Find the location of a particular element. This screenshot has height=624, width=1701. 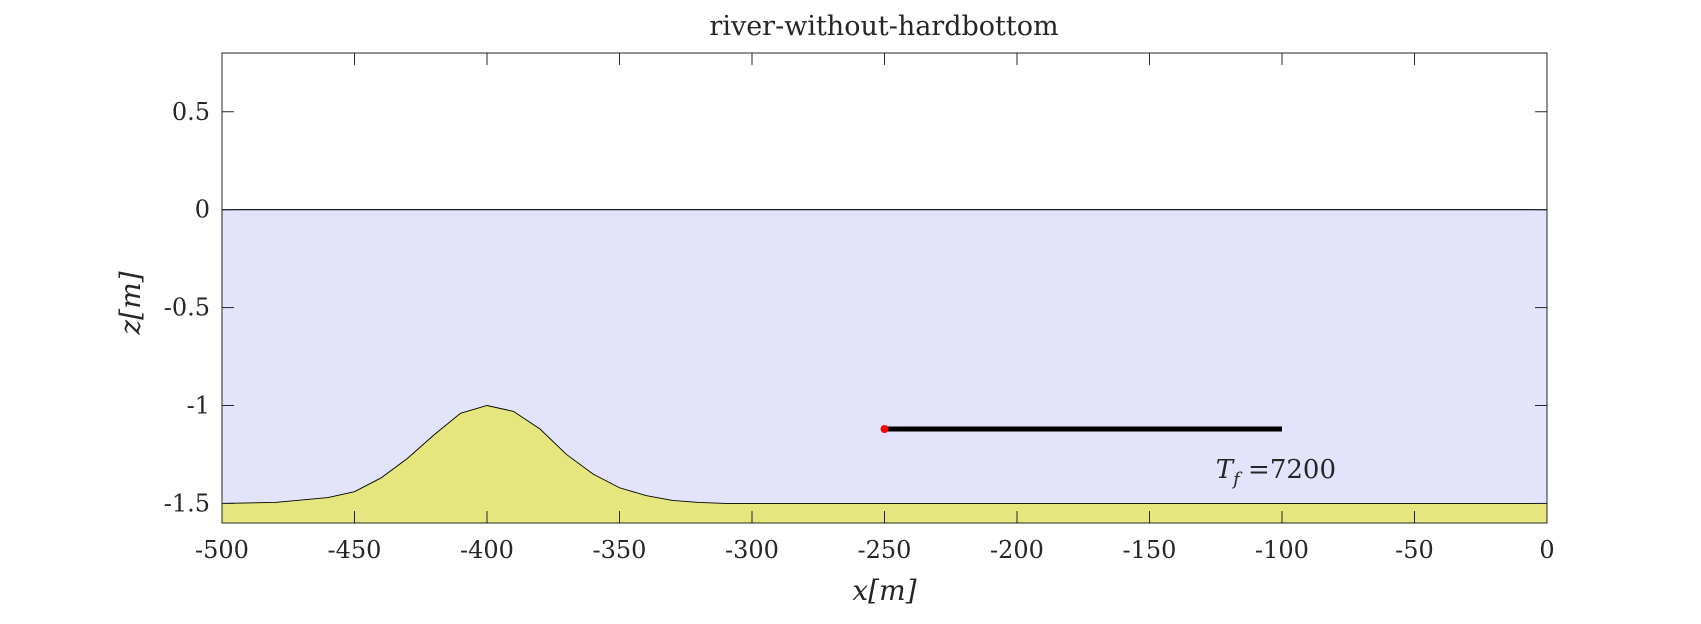

y-tick-label: 0 is located at coordinates (202, 210).